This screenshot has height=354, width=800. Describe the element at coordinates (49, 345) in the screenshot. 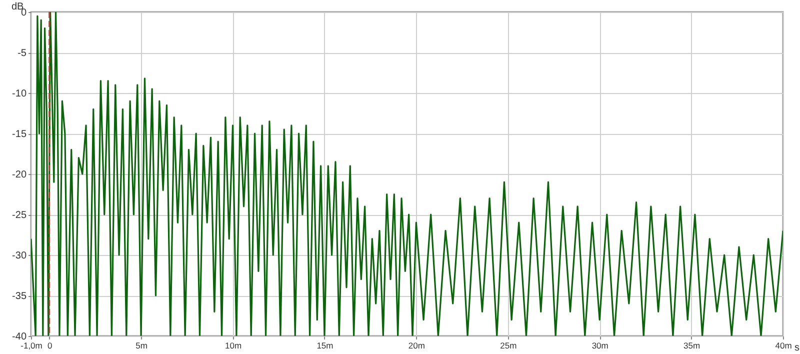

I see `x-tick-label: 0` at that location.